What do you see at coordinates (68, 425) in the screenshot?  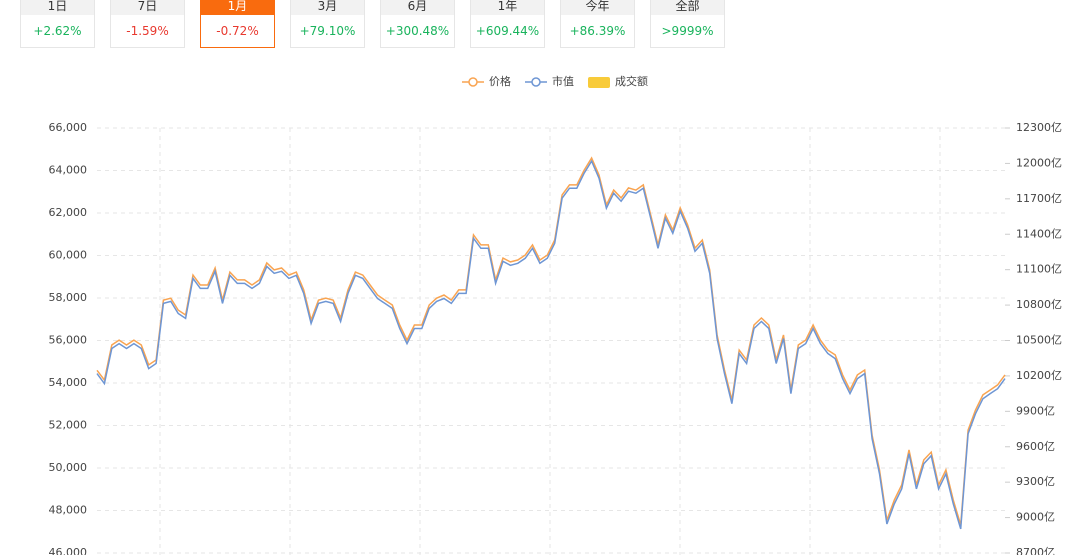 I see `y-tick-label: 52,000` at bounding box center [68, 425].